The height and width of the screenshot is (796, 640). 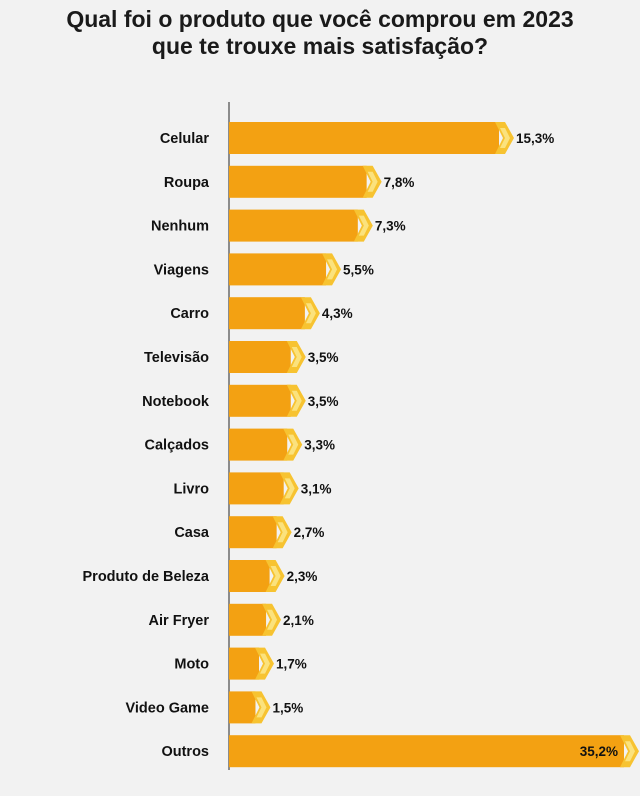 What do you see at coordinates (214, 707) in the screenshot?
I see `bar-group: Video Game 1,5%` at bounding box center [214, 707].